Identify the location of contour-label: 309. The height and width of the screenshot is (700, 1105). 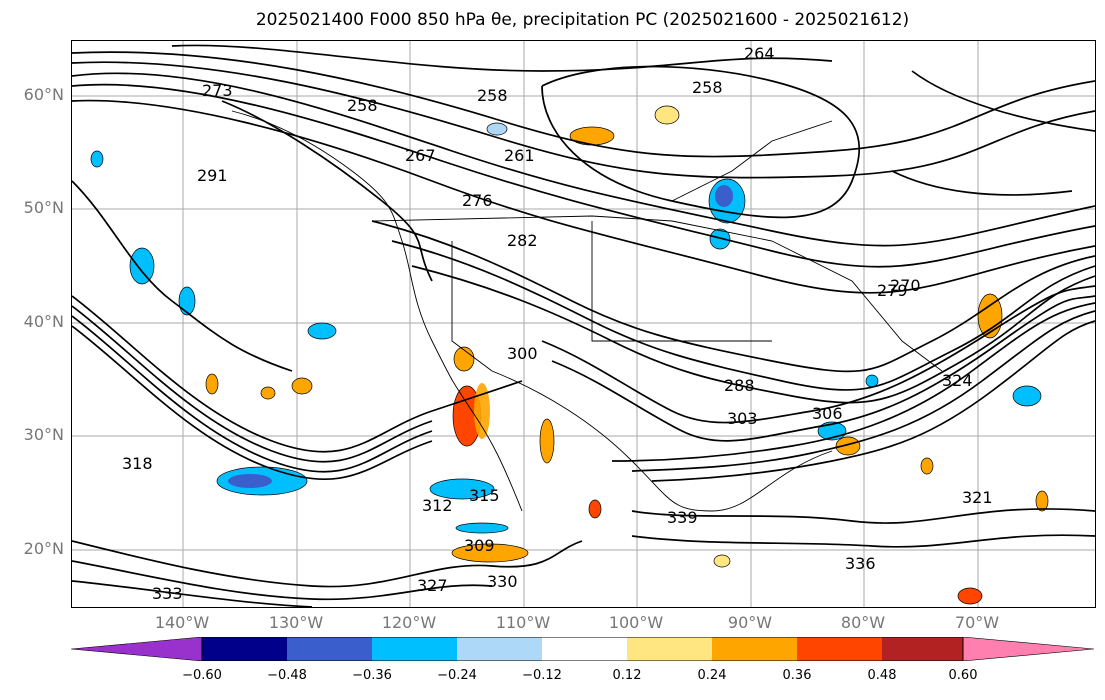
(479, 545).